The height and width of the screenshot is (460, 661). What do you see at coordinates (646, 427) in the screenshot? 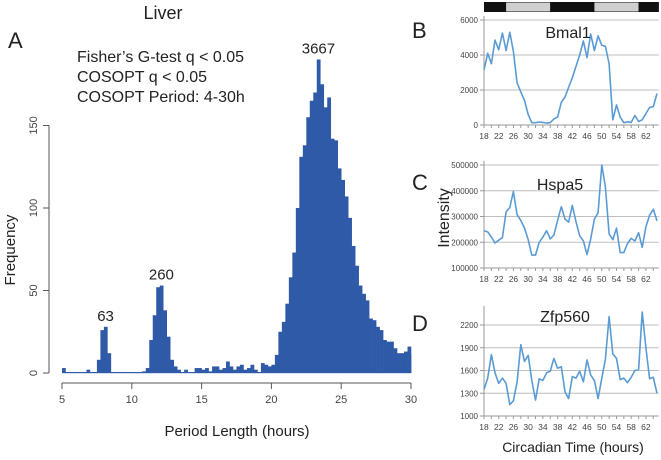
I see `x-tick-label: 62` at bounding box center [646, 427].